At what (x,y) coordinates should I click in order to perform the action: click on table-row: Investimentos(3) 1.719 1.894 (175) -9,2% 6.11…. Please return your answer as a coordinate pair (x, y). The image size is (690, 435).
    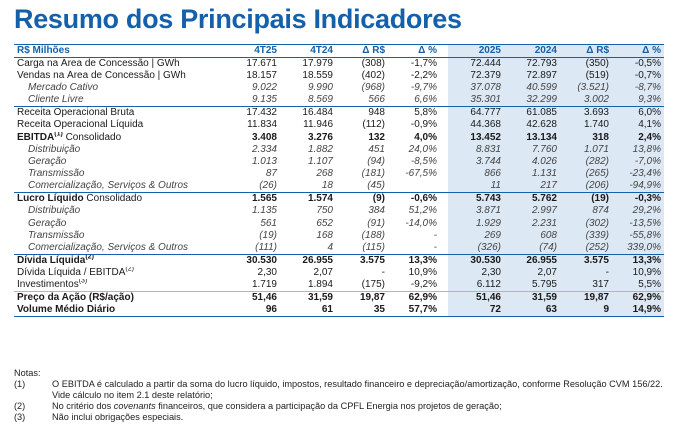
    Looking at the image, I should click on (339, 285).